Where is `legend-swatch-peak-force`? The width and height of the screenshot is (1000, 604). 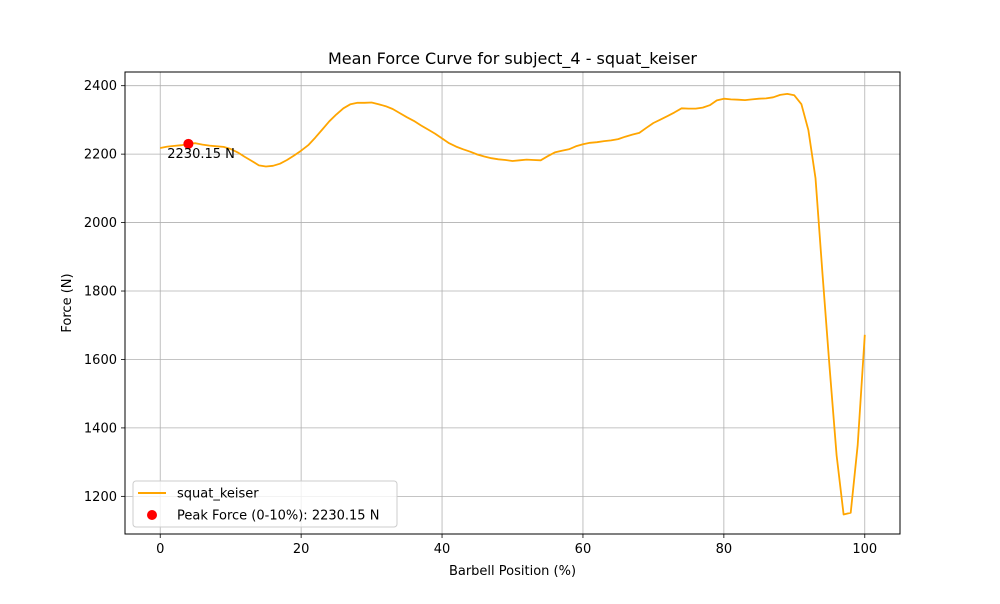
legend-swatch-peak-force is located at coordinates (152, 515).